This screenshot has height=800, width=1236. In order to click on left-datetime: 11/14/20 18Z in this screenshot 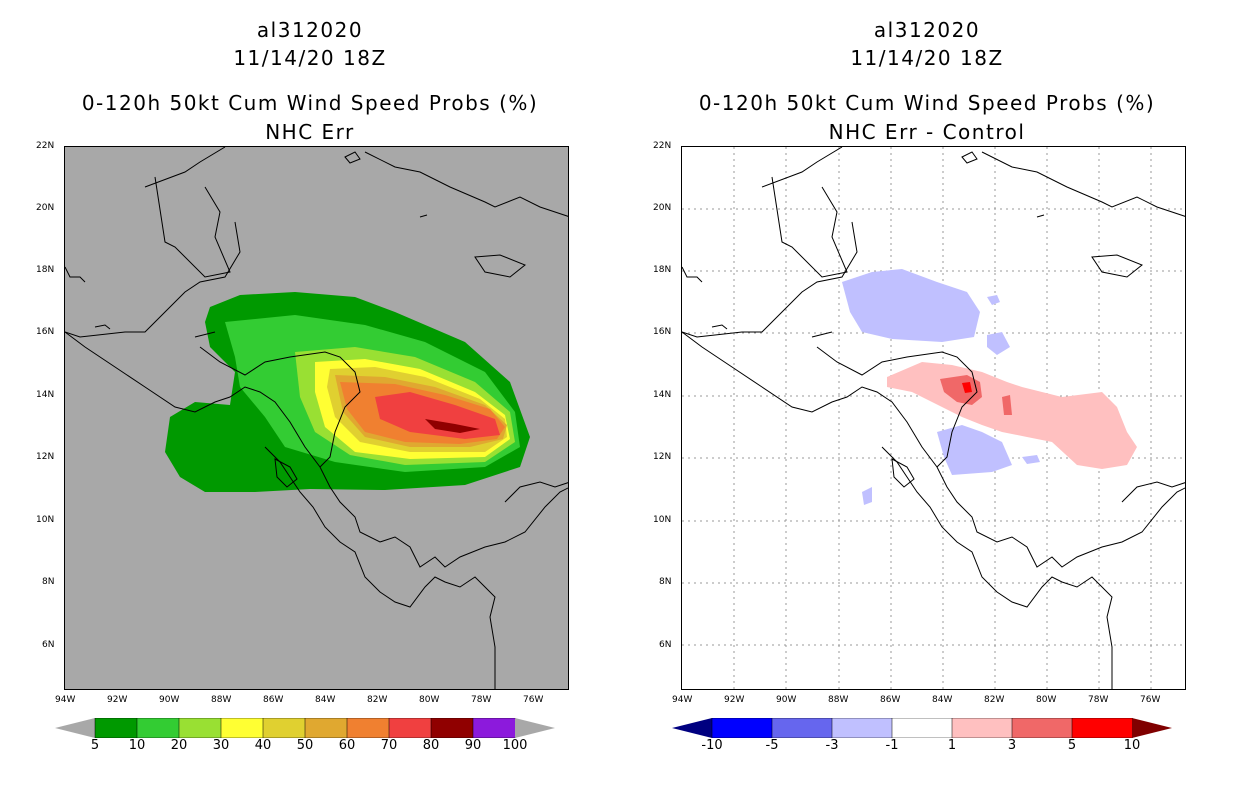, I will do `click(310, 58)`.